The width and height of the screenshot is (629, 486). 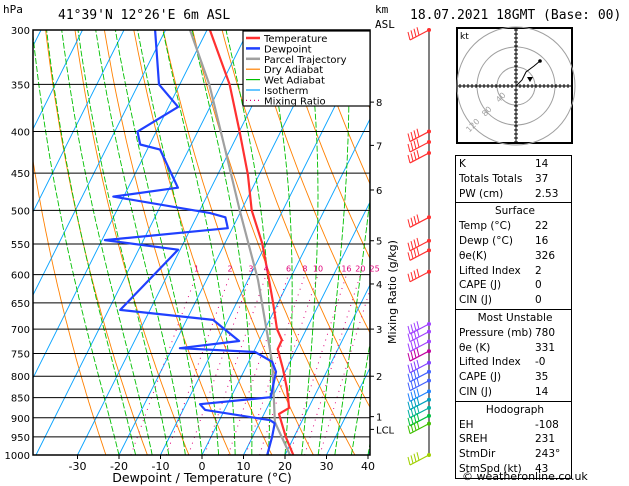 What do you see at coordinates (515, 377) in the screenshot?
I see `index-row: CAPE (J) 35` at bounding box center [515, 377].